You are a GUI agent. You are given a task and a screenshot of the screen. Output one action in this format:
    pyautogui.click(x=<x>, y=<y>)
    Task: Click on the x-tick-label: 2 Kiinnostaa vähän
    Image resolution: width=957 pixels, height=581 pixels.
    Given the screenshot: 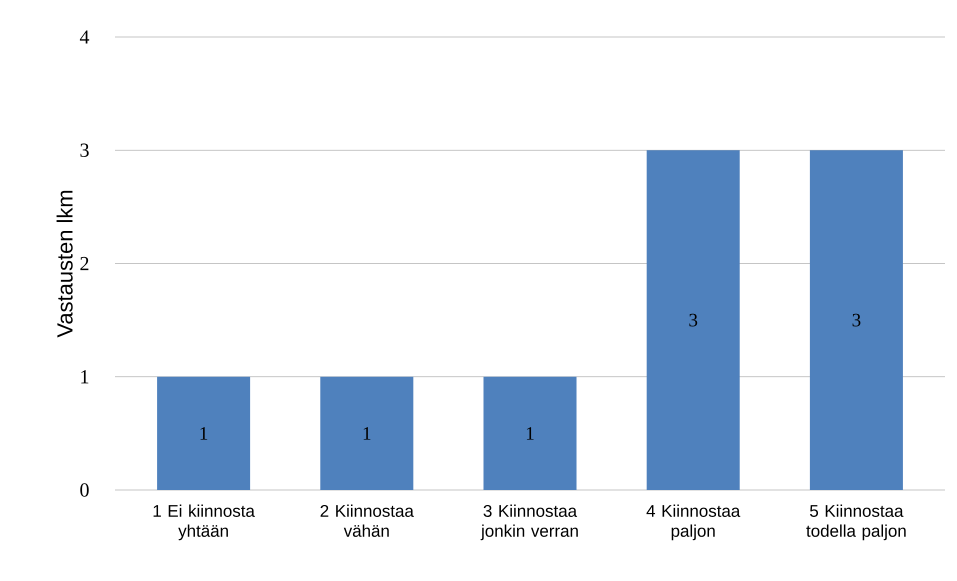 What is the action you would take?
    pyautogui.click(x=367, y=520)
    